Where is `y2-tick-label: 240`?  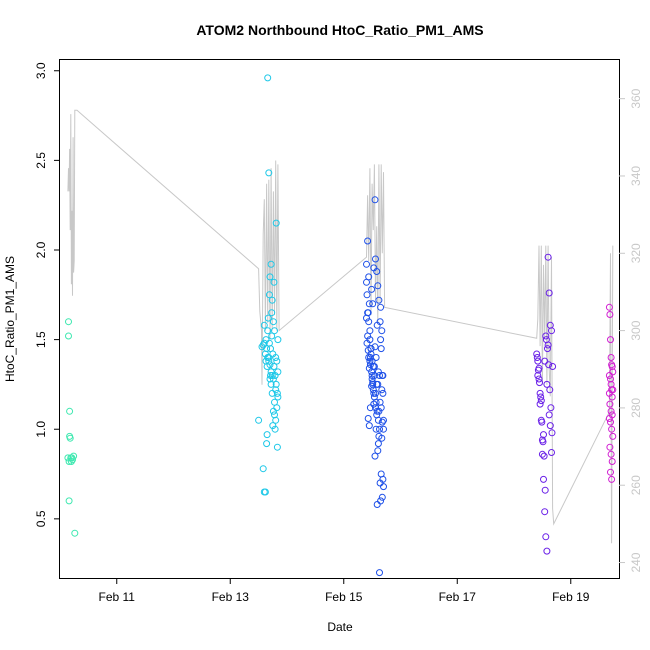
y2-tick-label: 240 is located at coordinates (636, 562).